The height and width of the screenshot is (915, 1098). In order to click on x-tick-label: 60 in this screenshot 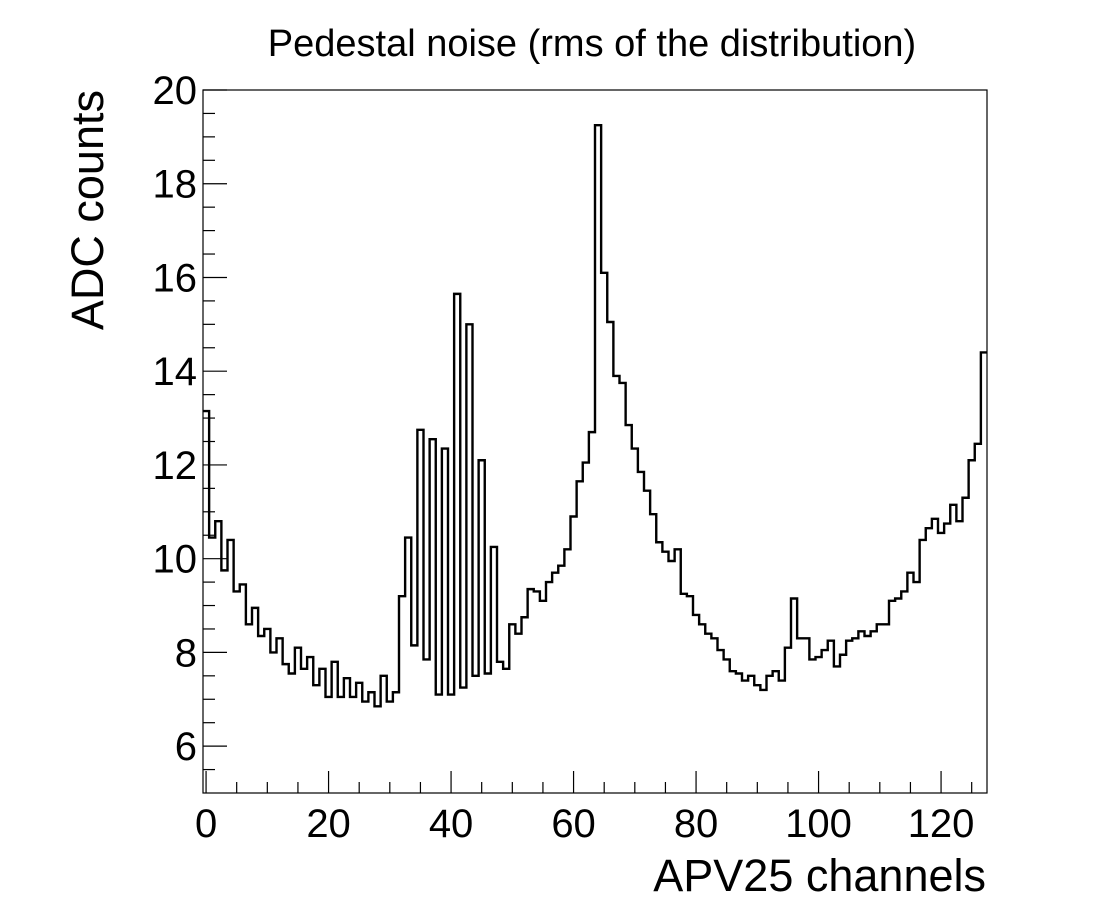, I will do `click(573, 824)`.